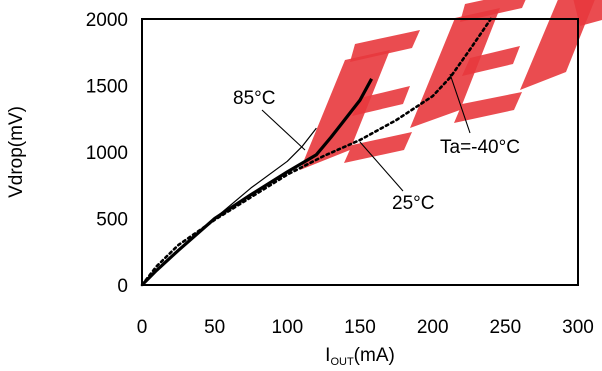  What do you see at coordinates (360, 327) in the screenshot?
I see `x-tick-label: 150` at bounding box center [360, 327].